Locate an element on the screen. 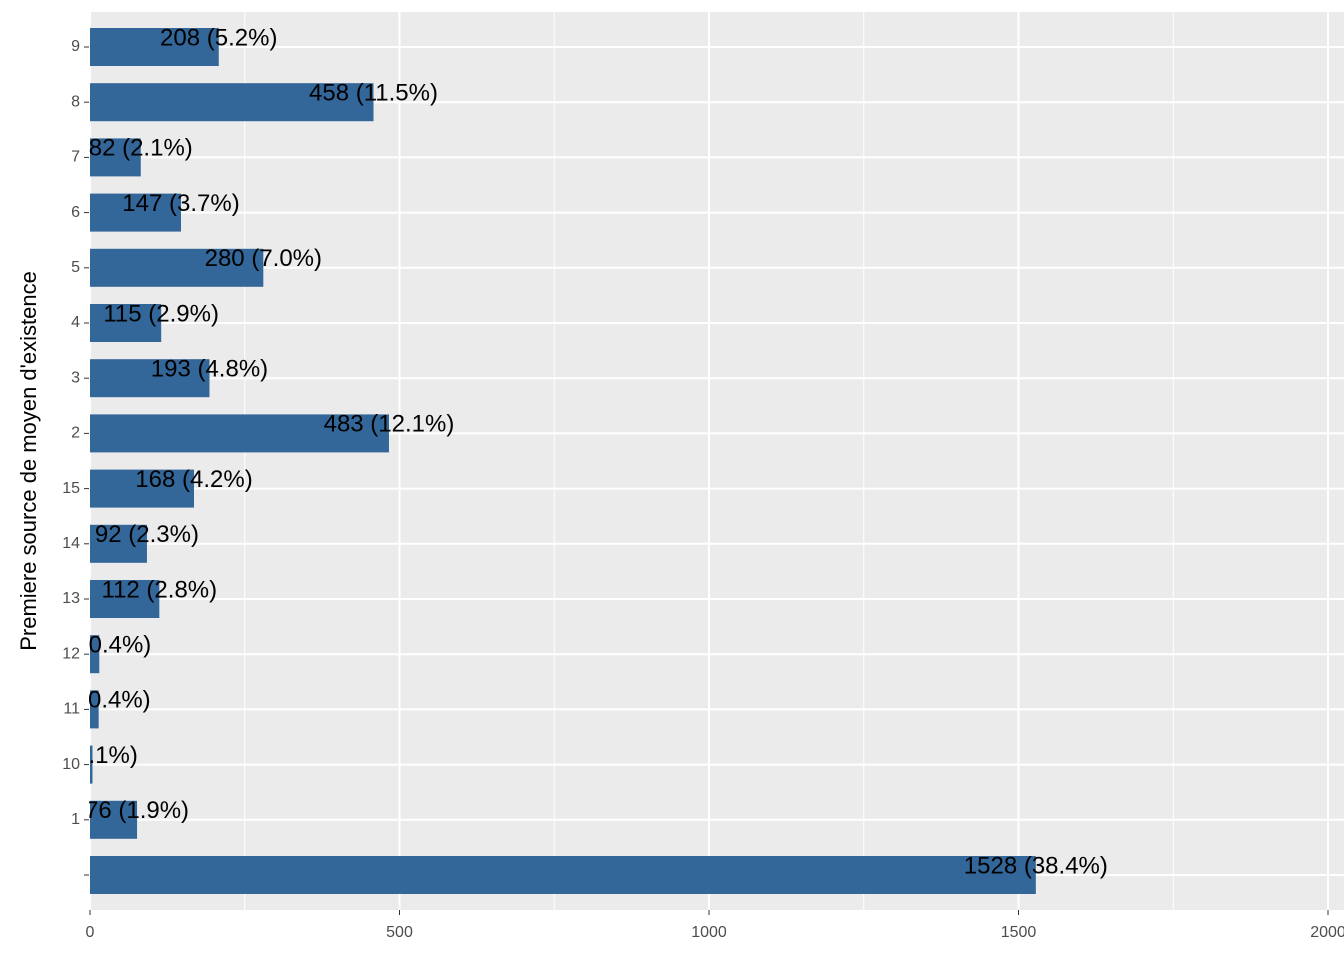 The width and height of the screenshot is (1344, 960). x-tick-label: 1000 is located at coordinates (709, 932).